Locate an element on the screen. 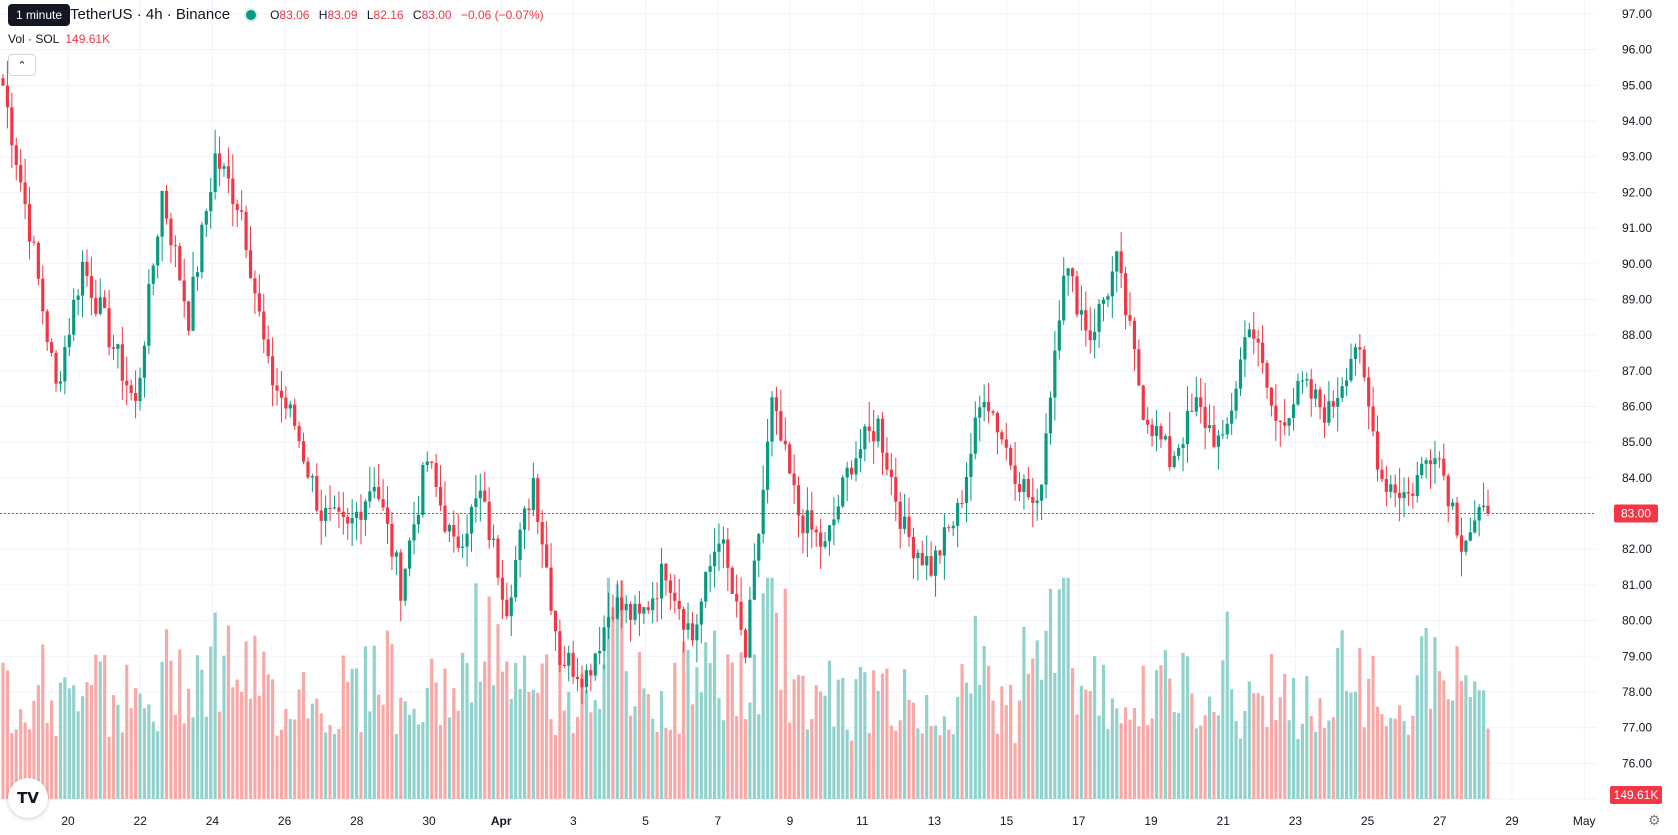 This screenshot has height=835, width=1678. close-label: C is located at coordinates (417, 14).